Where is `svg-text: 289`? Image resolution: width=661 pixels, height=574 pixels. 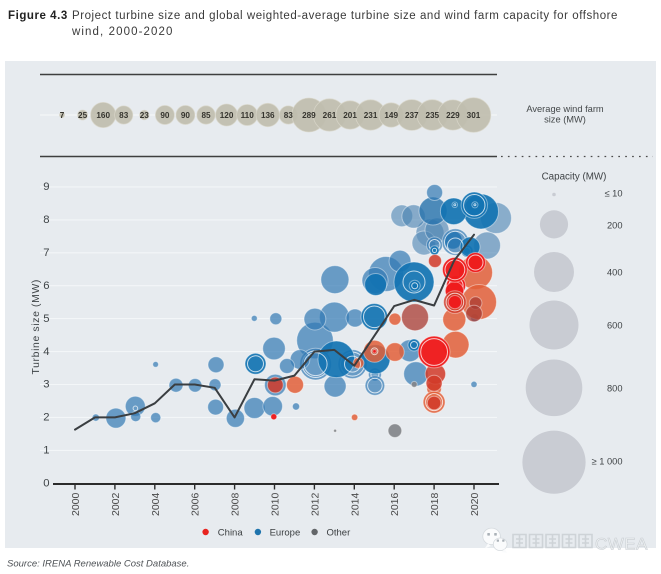
svg-text: 289 is located at coordinates (309, 115).